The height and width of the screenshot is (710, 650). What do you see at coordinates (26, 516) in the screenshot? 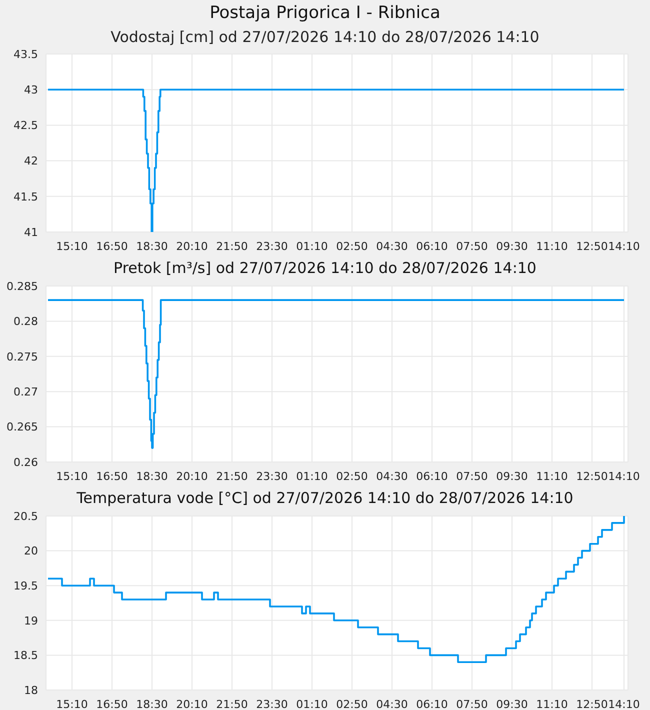
I see `y-tick-label: 20.5` at bounding box center [26, 516].